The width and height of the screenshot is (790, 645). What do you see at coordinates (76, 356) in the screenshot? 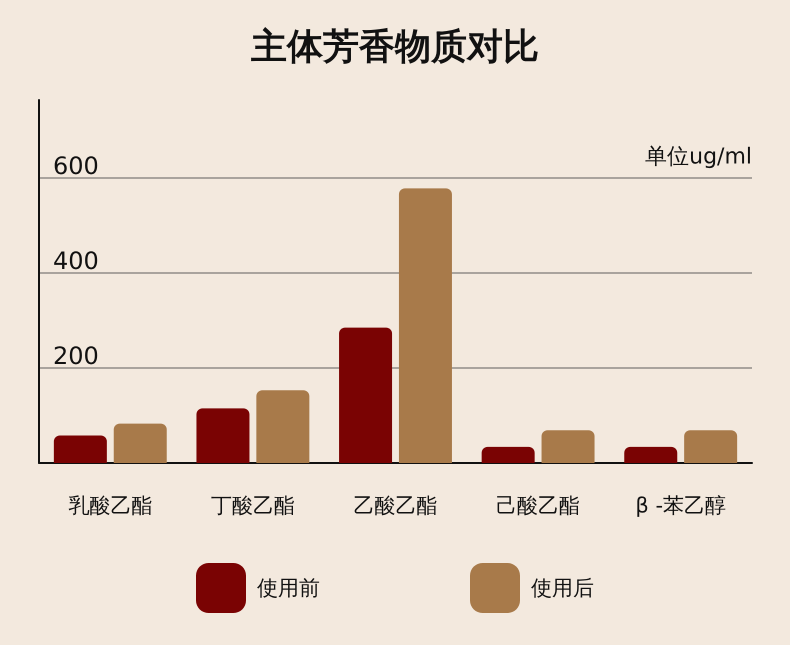
I see `y-tick-label: 200` at bounding box center [76, 356].